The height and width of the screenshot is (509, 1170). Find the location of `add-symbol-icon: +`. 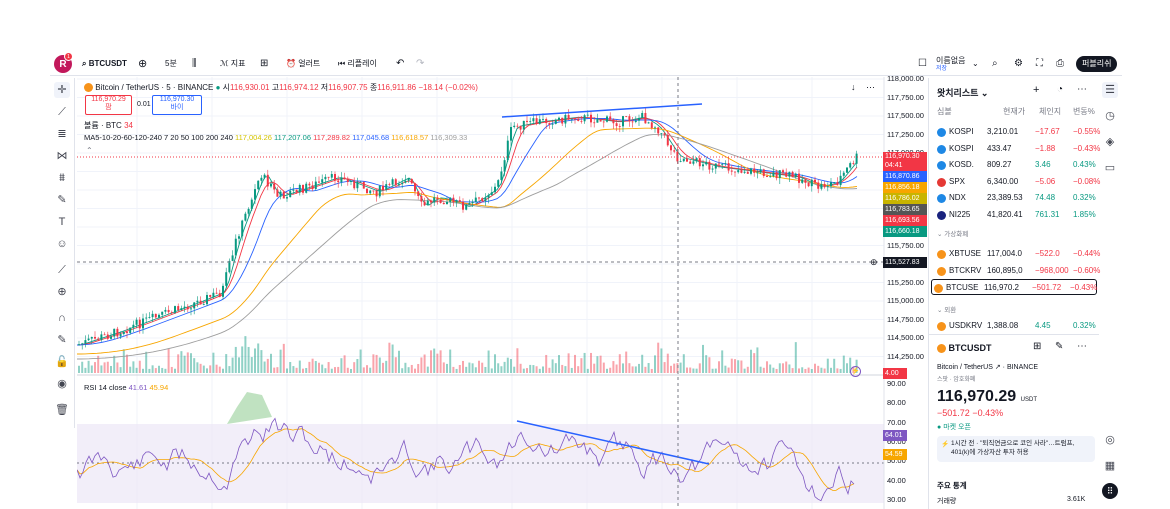

add-symbol-icon: + is located at coordinates (1036, 90).